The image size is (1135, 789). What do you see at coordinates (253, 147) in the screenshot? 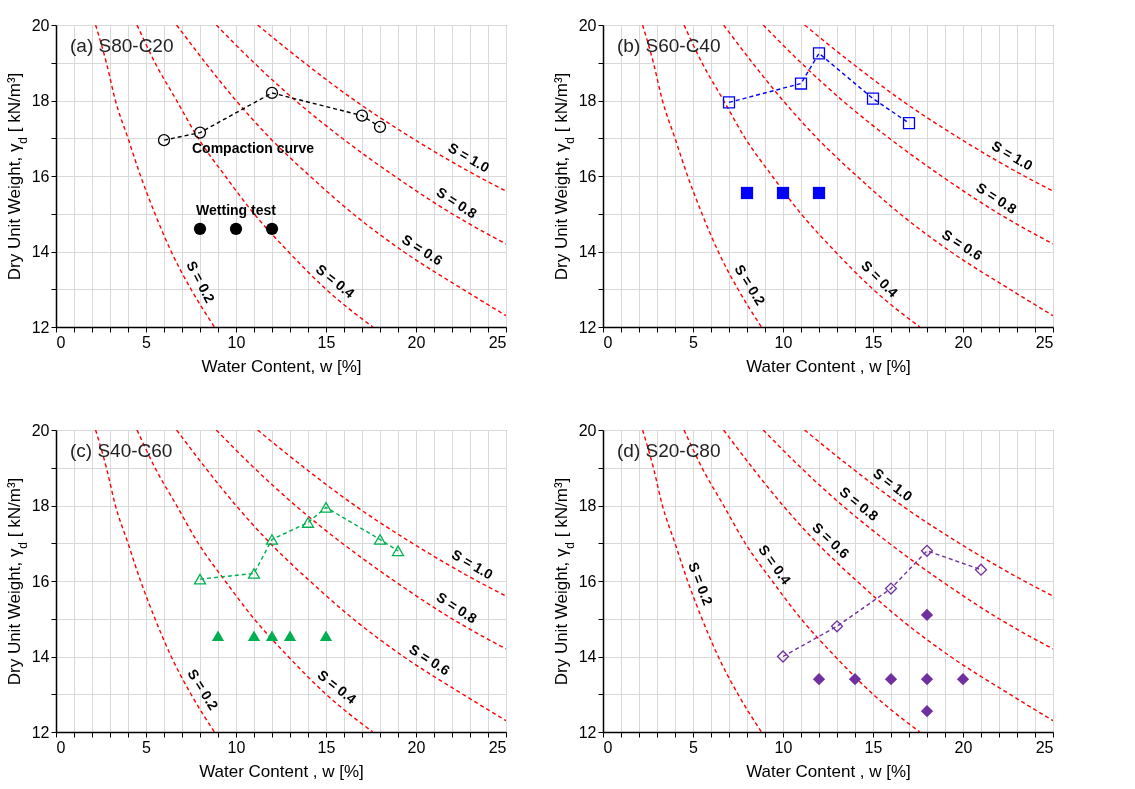
I see `annotation: Compaction curve` at bounding box center [253, 147].